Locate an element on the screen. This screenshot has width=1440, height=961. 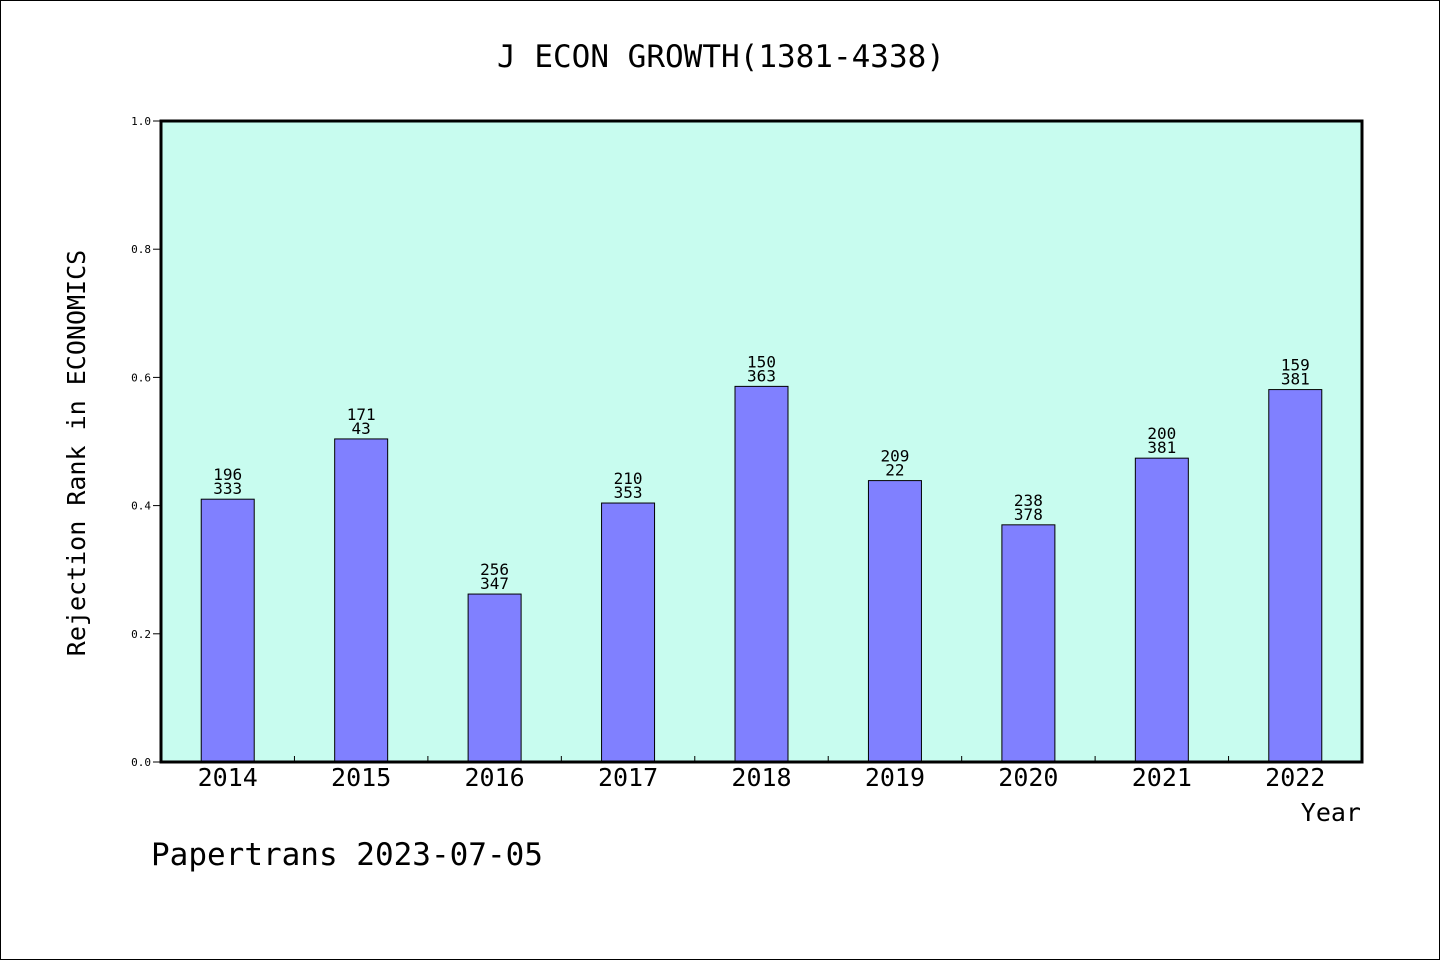
bar-2017 is located at coordinates (628, 632).